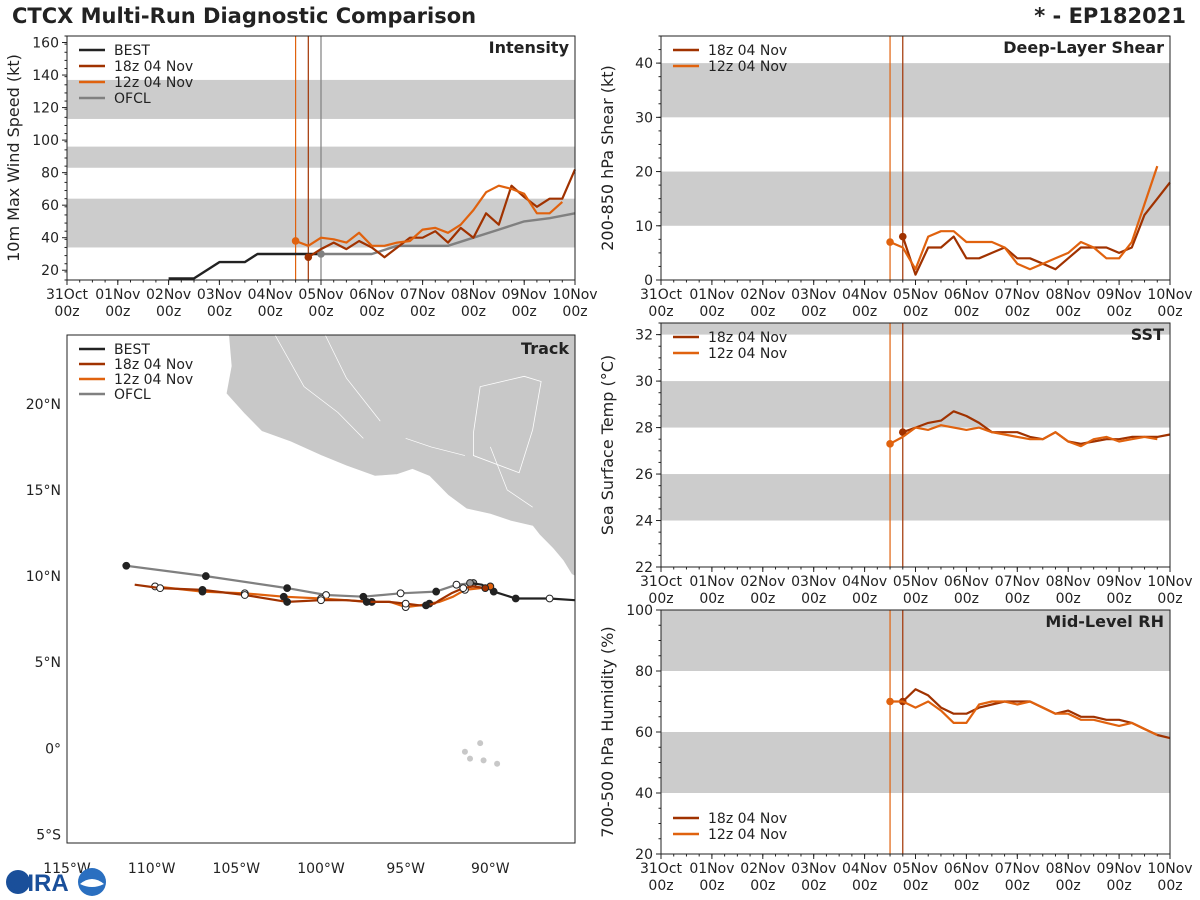  What do you see at coordinates (1110, 16) in the screenshot?
I see `storm-id: * - EP182021` at bounding box center [1110, 16].